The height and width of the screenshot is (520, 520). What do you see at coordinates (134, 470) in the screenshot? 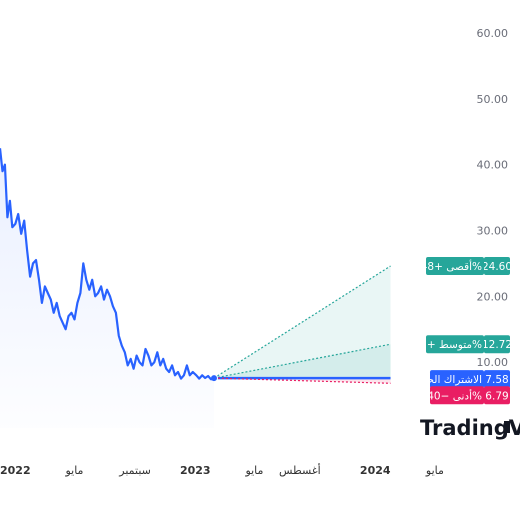
I see `x-tick-label: سبتمبر` at bounding box center [134, 470].